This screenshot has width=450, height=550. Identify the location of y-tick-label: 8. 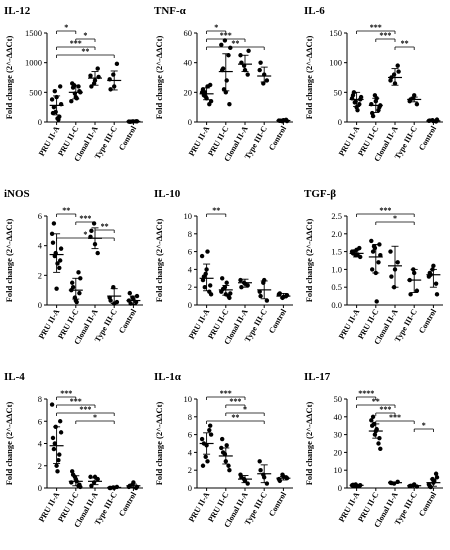
(190, 417).